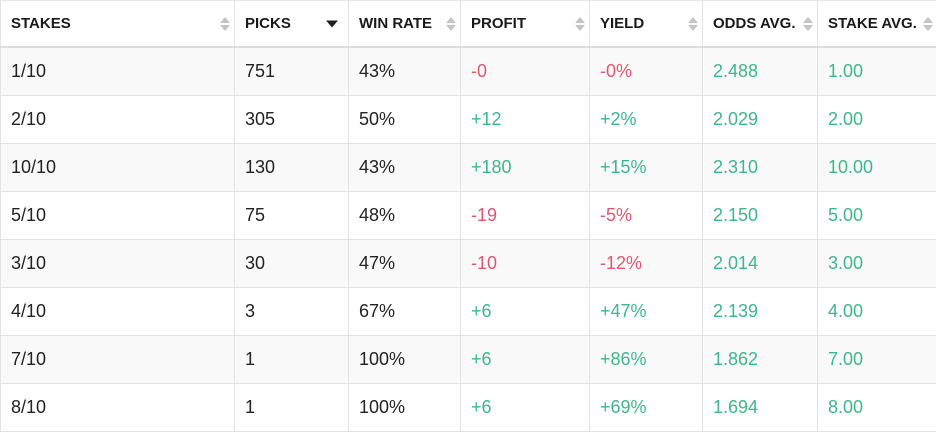 Image resolution: width=936 pixels, height=433 pixels. Describe the element at coordinates (646, 263) in the screenshot. I see `cell-yield: -12%` at that location.